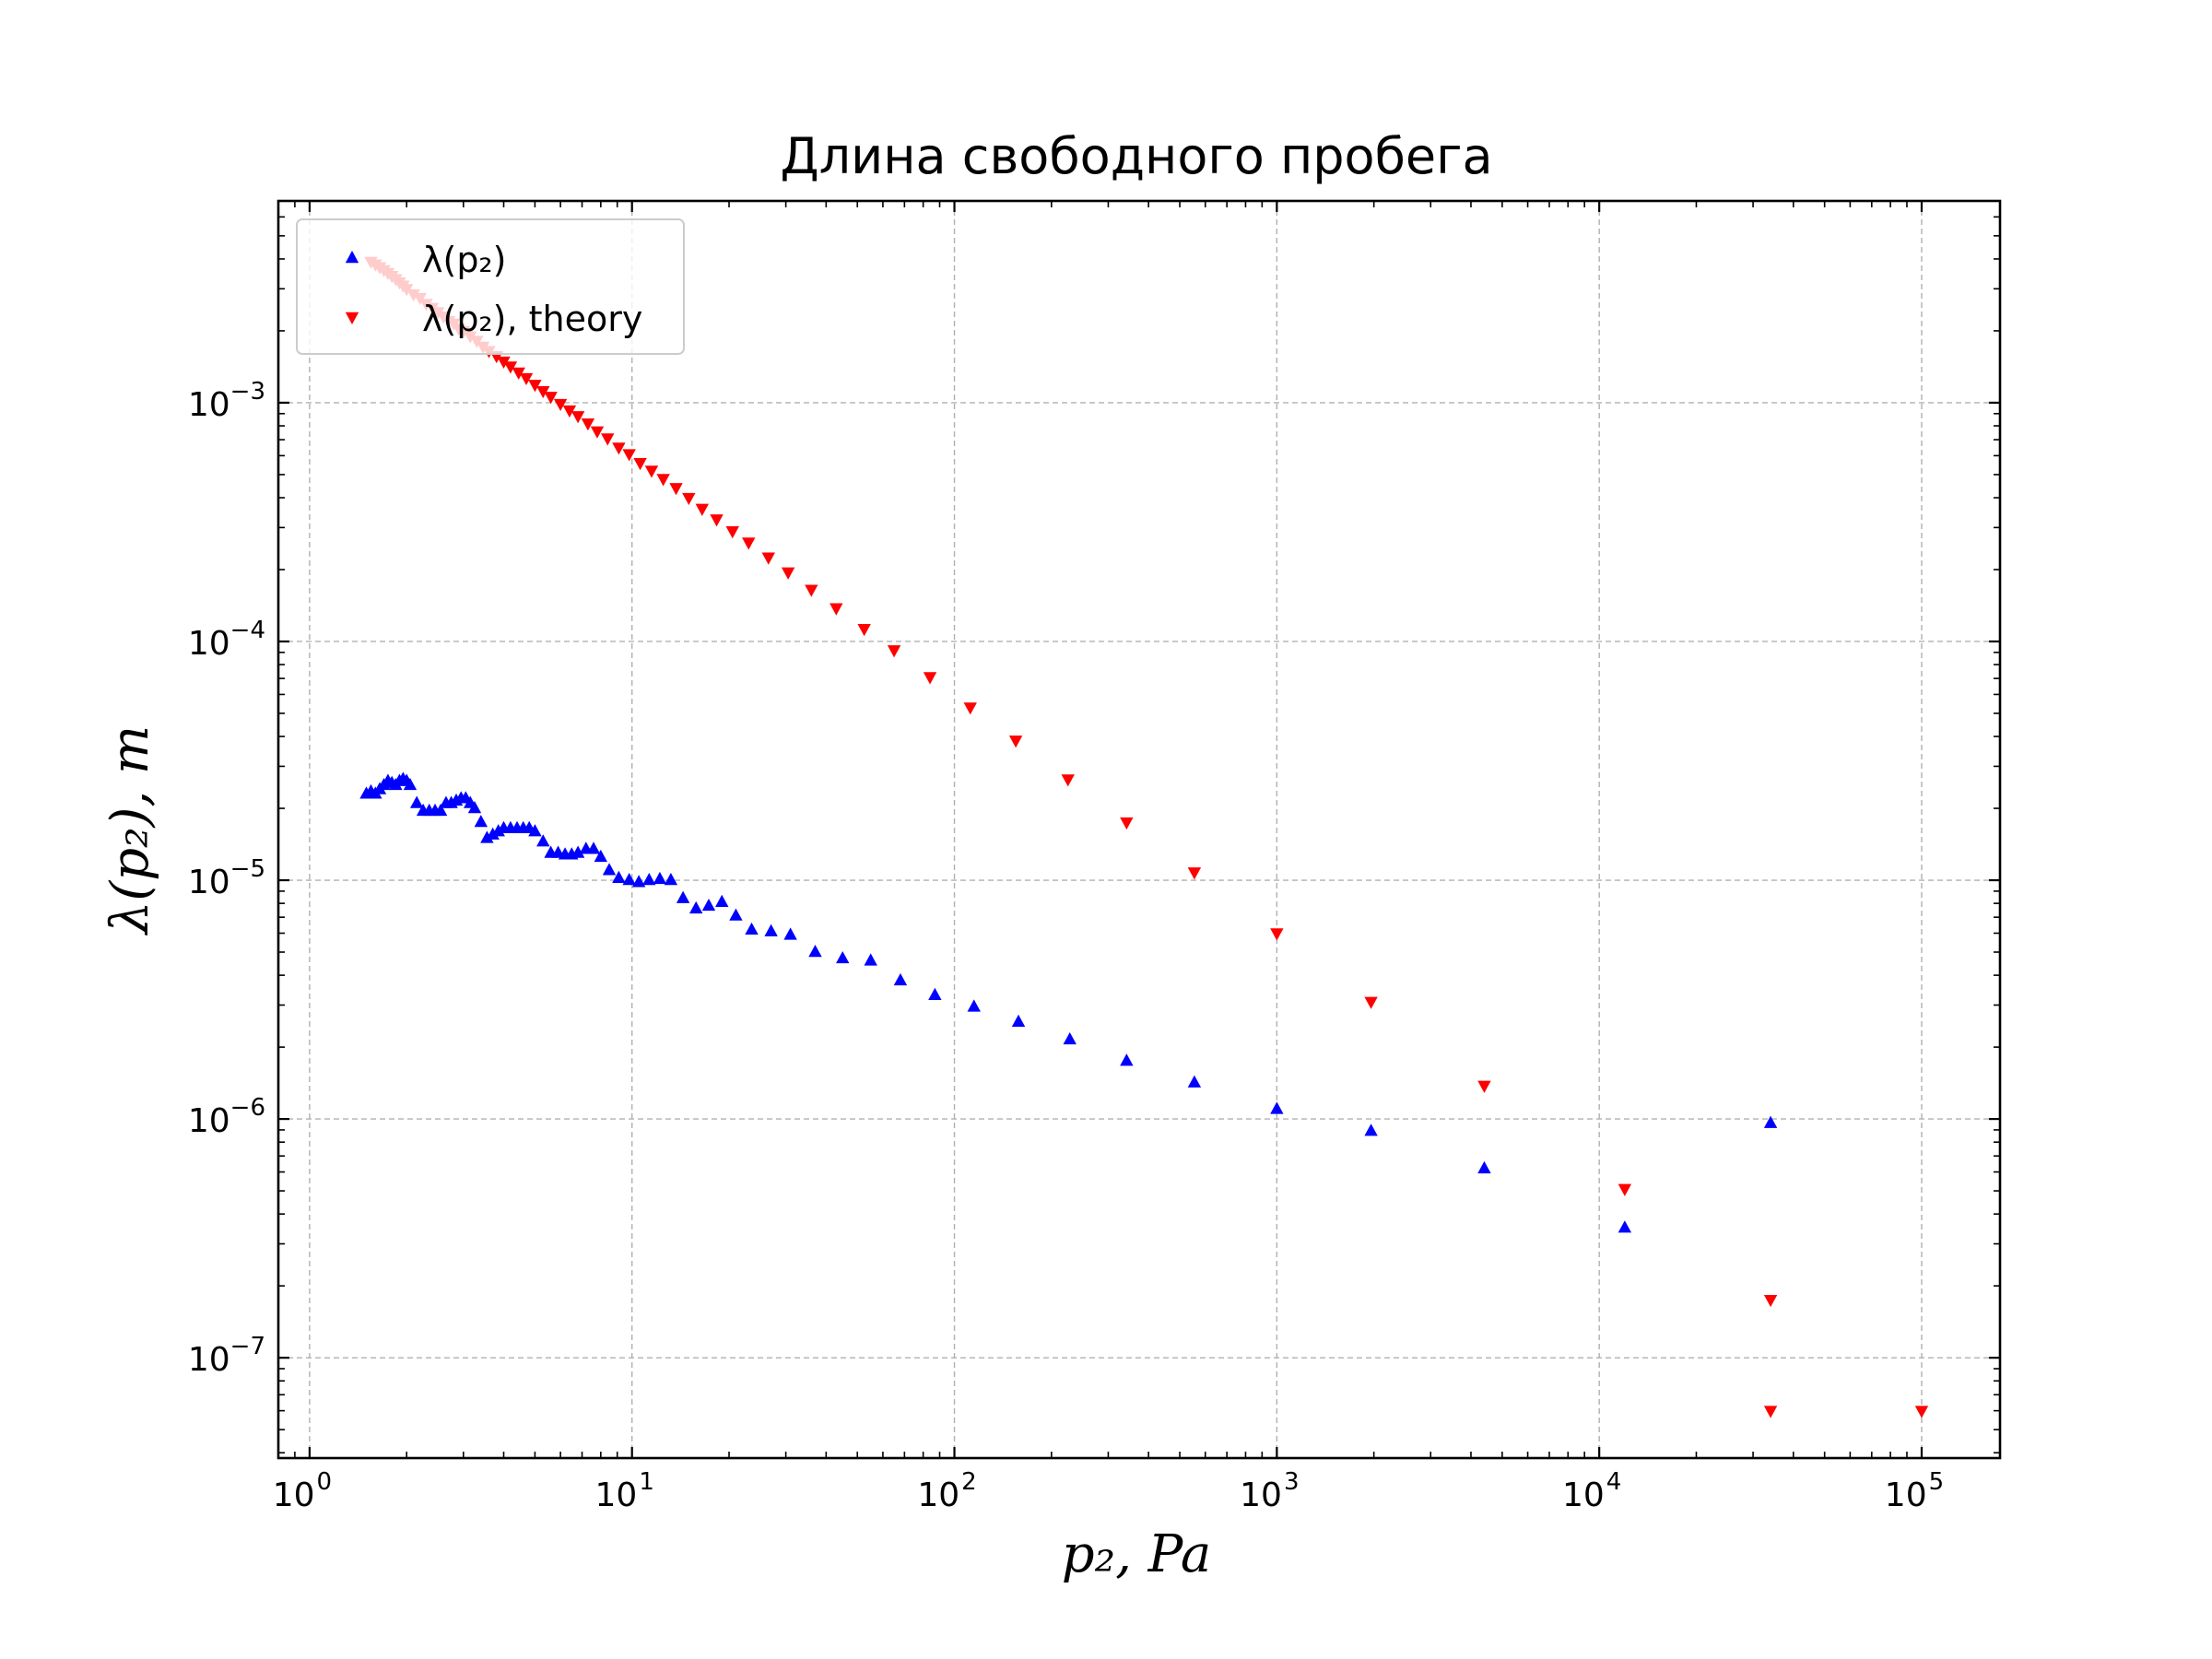 The width and height of the screenshot is (2212, 1659). I want to click on y-tick-label: 10⁻⁴, so click(226, 640).